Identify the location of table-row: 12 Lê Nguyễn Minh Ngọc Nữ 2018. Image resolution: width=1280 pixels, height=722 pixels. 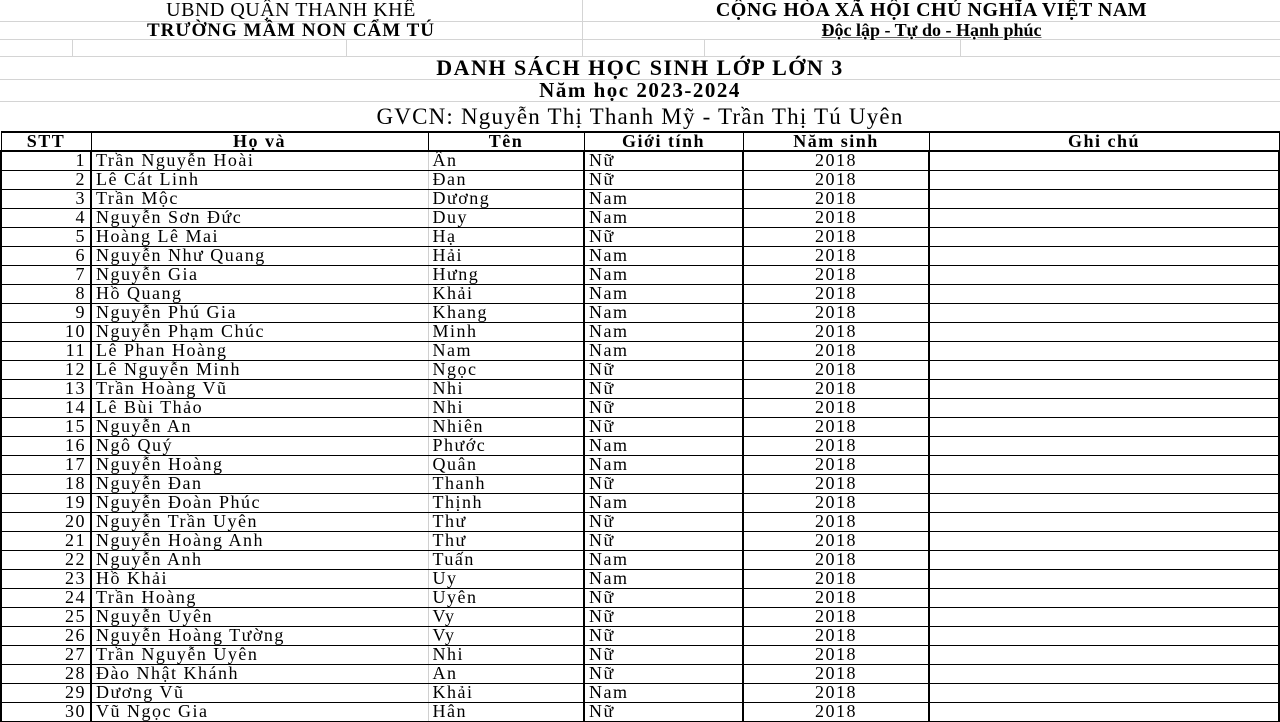
(640, 369).